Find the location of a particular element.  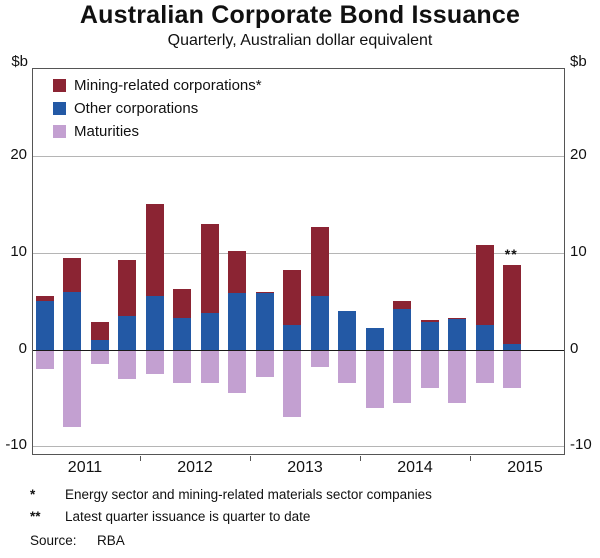

x-axis-label-2011: 2011 is located at coordinates (85, 467).